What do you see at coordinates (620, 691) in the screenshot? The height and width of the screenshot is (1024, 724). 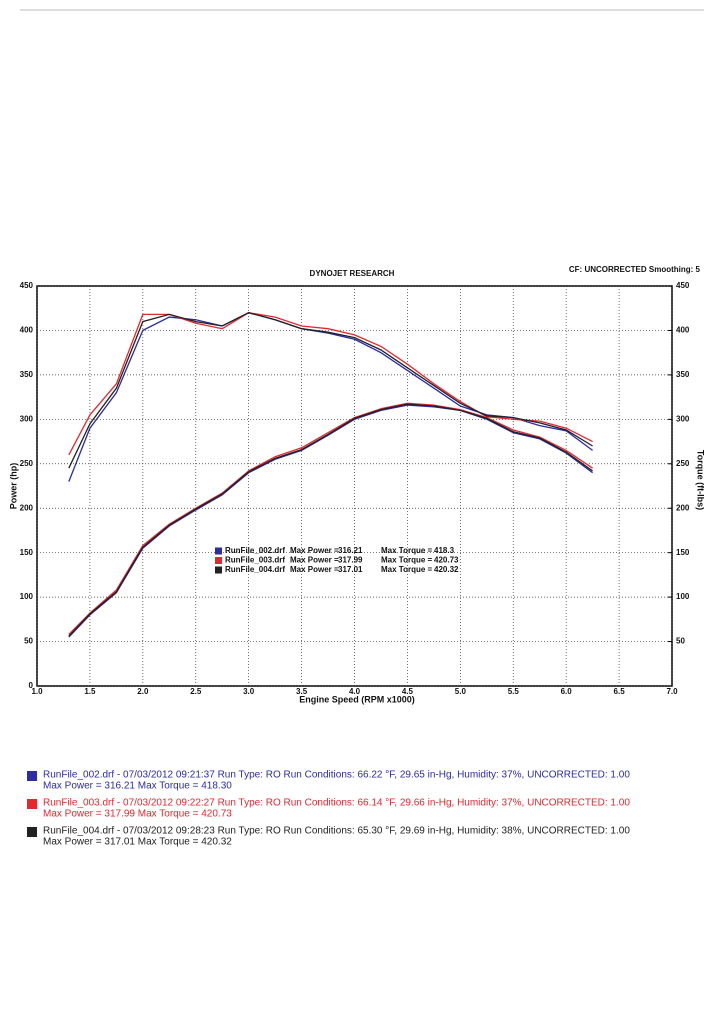 I see `x-tick-label: 6.5` at bounding box center [620, 691].